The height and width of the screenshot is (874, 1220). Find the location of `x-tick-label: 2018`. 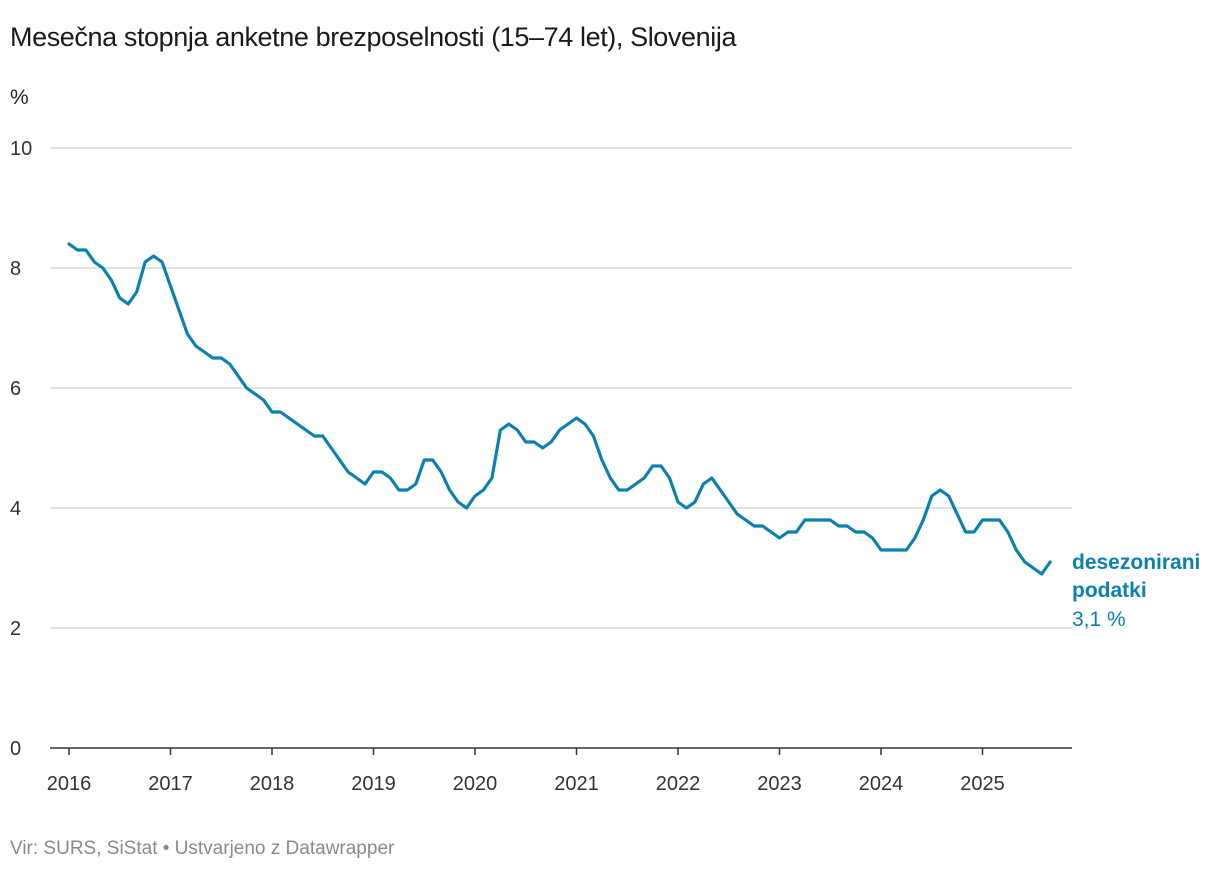

x-tick-label: 2018 is located at coordinates (272, 784).